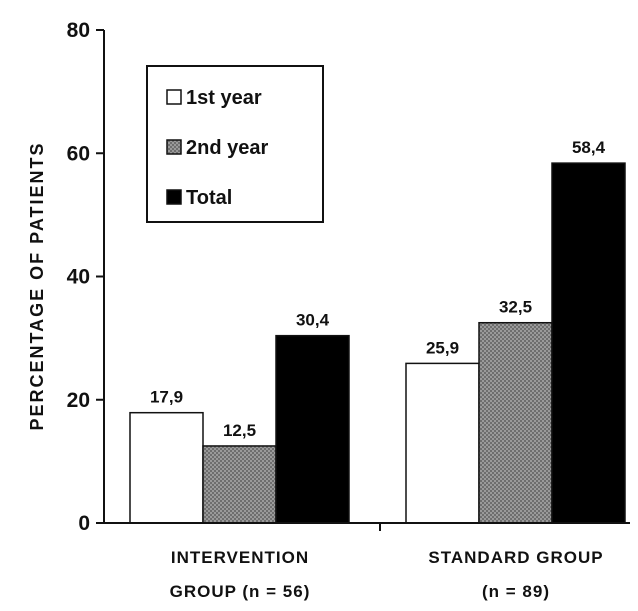  I want to click on legend: 1st year 2nd year Total, so click(235, 144).